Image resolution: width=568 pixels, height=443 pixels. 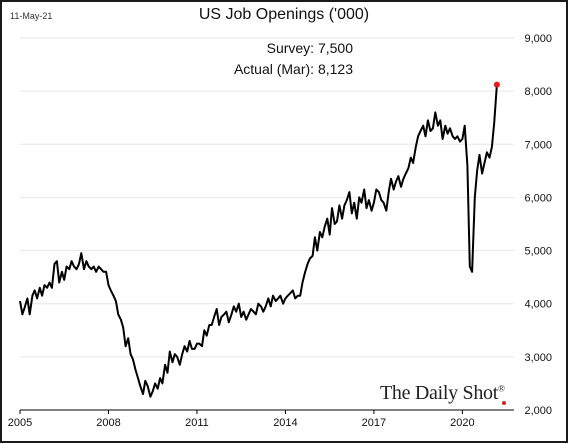 I want to click on chart-title: US Job Openings ('000), so click(x=284, y=14).